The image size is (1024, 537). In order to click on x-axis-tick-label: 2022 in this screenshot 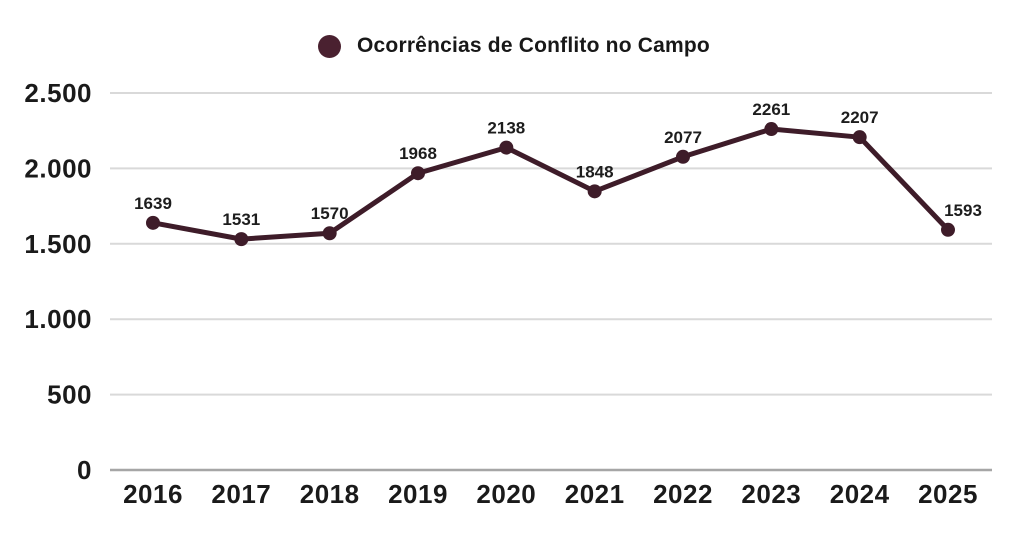, I will do `click(683, 494)`.